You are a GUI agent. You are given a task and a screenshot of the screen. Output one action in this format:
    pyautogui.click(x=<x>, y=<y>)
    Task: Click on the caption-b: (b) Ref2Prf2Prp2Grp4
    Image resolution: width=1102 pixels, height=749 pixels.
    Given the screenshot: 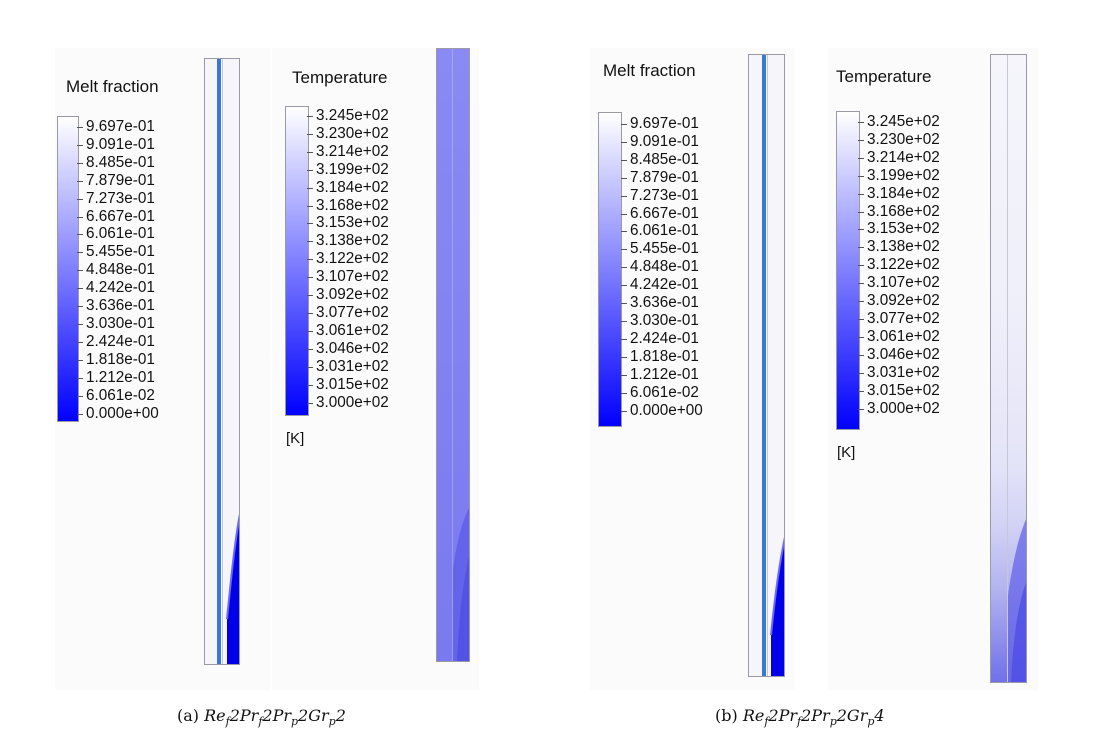 What is the action you would take?
    pyautogui.click(x=800, y=717)
    